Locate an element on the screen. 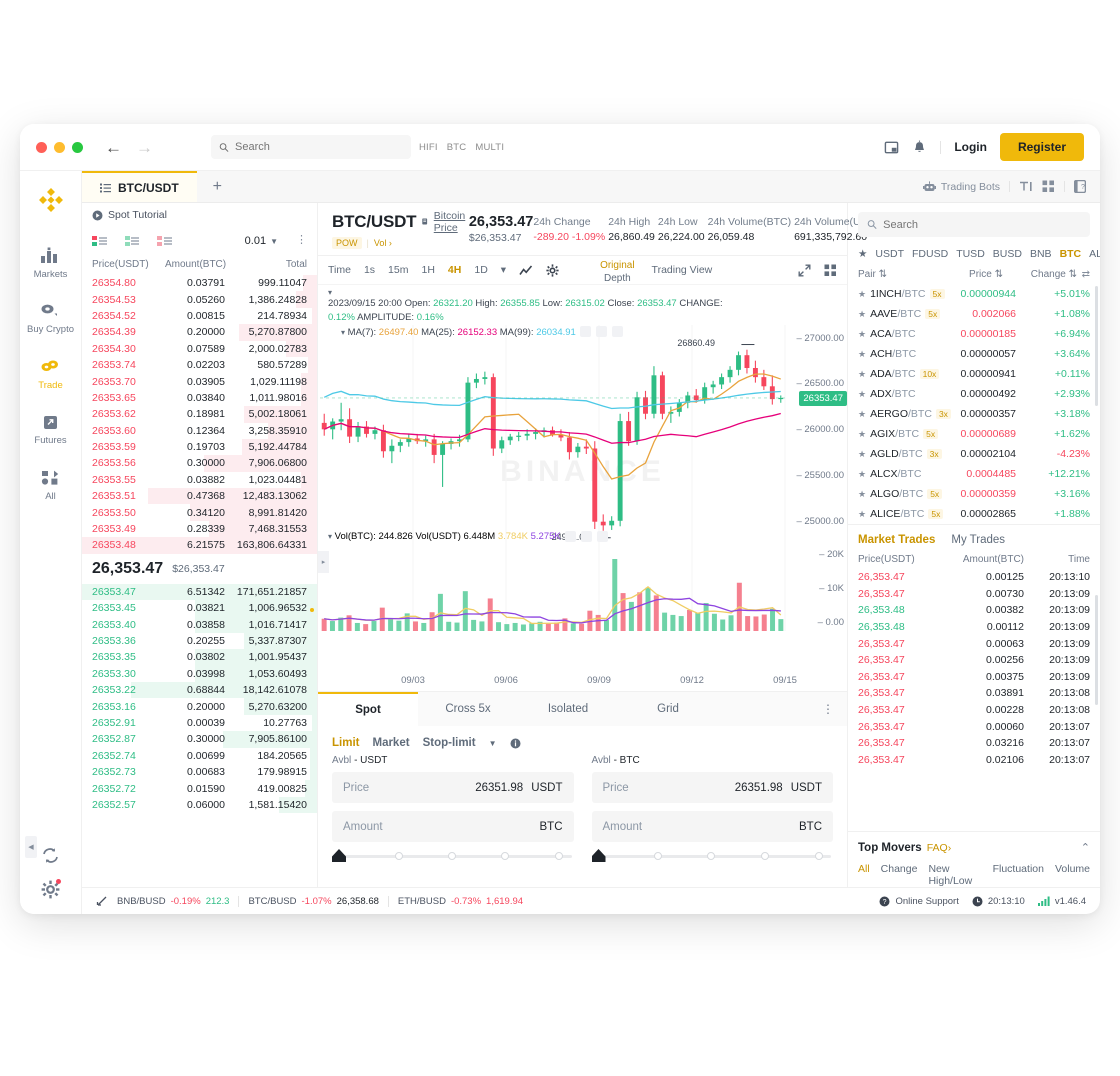 This screenshot has height=1076, width=1120. collapse-chevron-icon: ⌃ is located at coordinates (1085, 848).